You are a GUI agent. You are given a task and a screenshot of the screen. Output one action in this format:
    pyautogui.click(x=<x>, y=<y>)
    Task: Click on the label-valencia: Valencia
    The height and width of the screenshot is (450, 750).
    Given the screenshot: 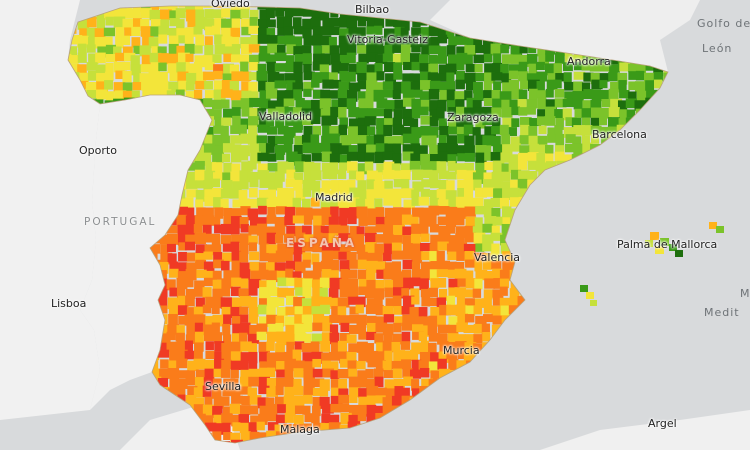 What is the action you would take?
    pyautogui.click(x=497, y=257)
    